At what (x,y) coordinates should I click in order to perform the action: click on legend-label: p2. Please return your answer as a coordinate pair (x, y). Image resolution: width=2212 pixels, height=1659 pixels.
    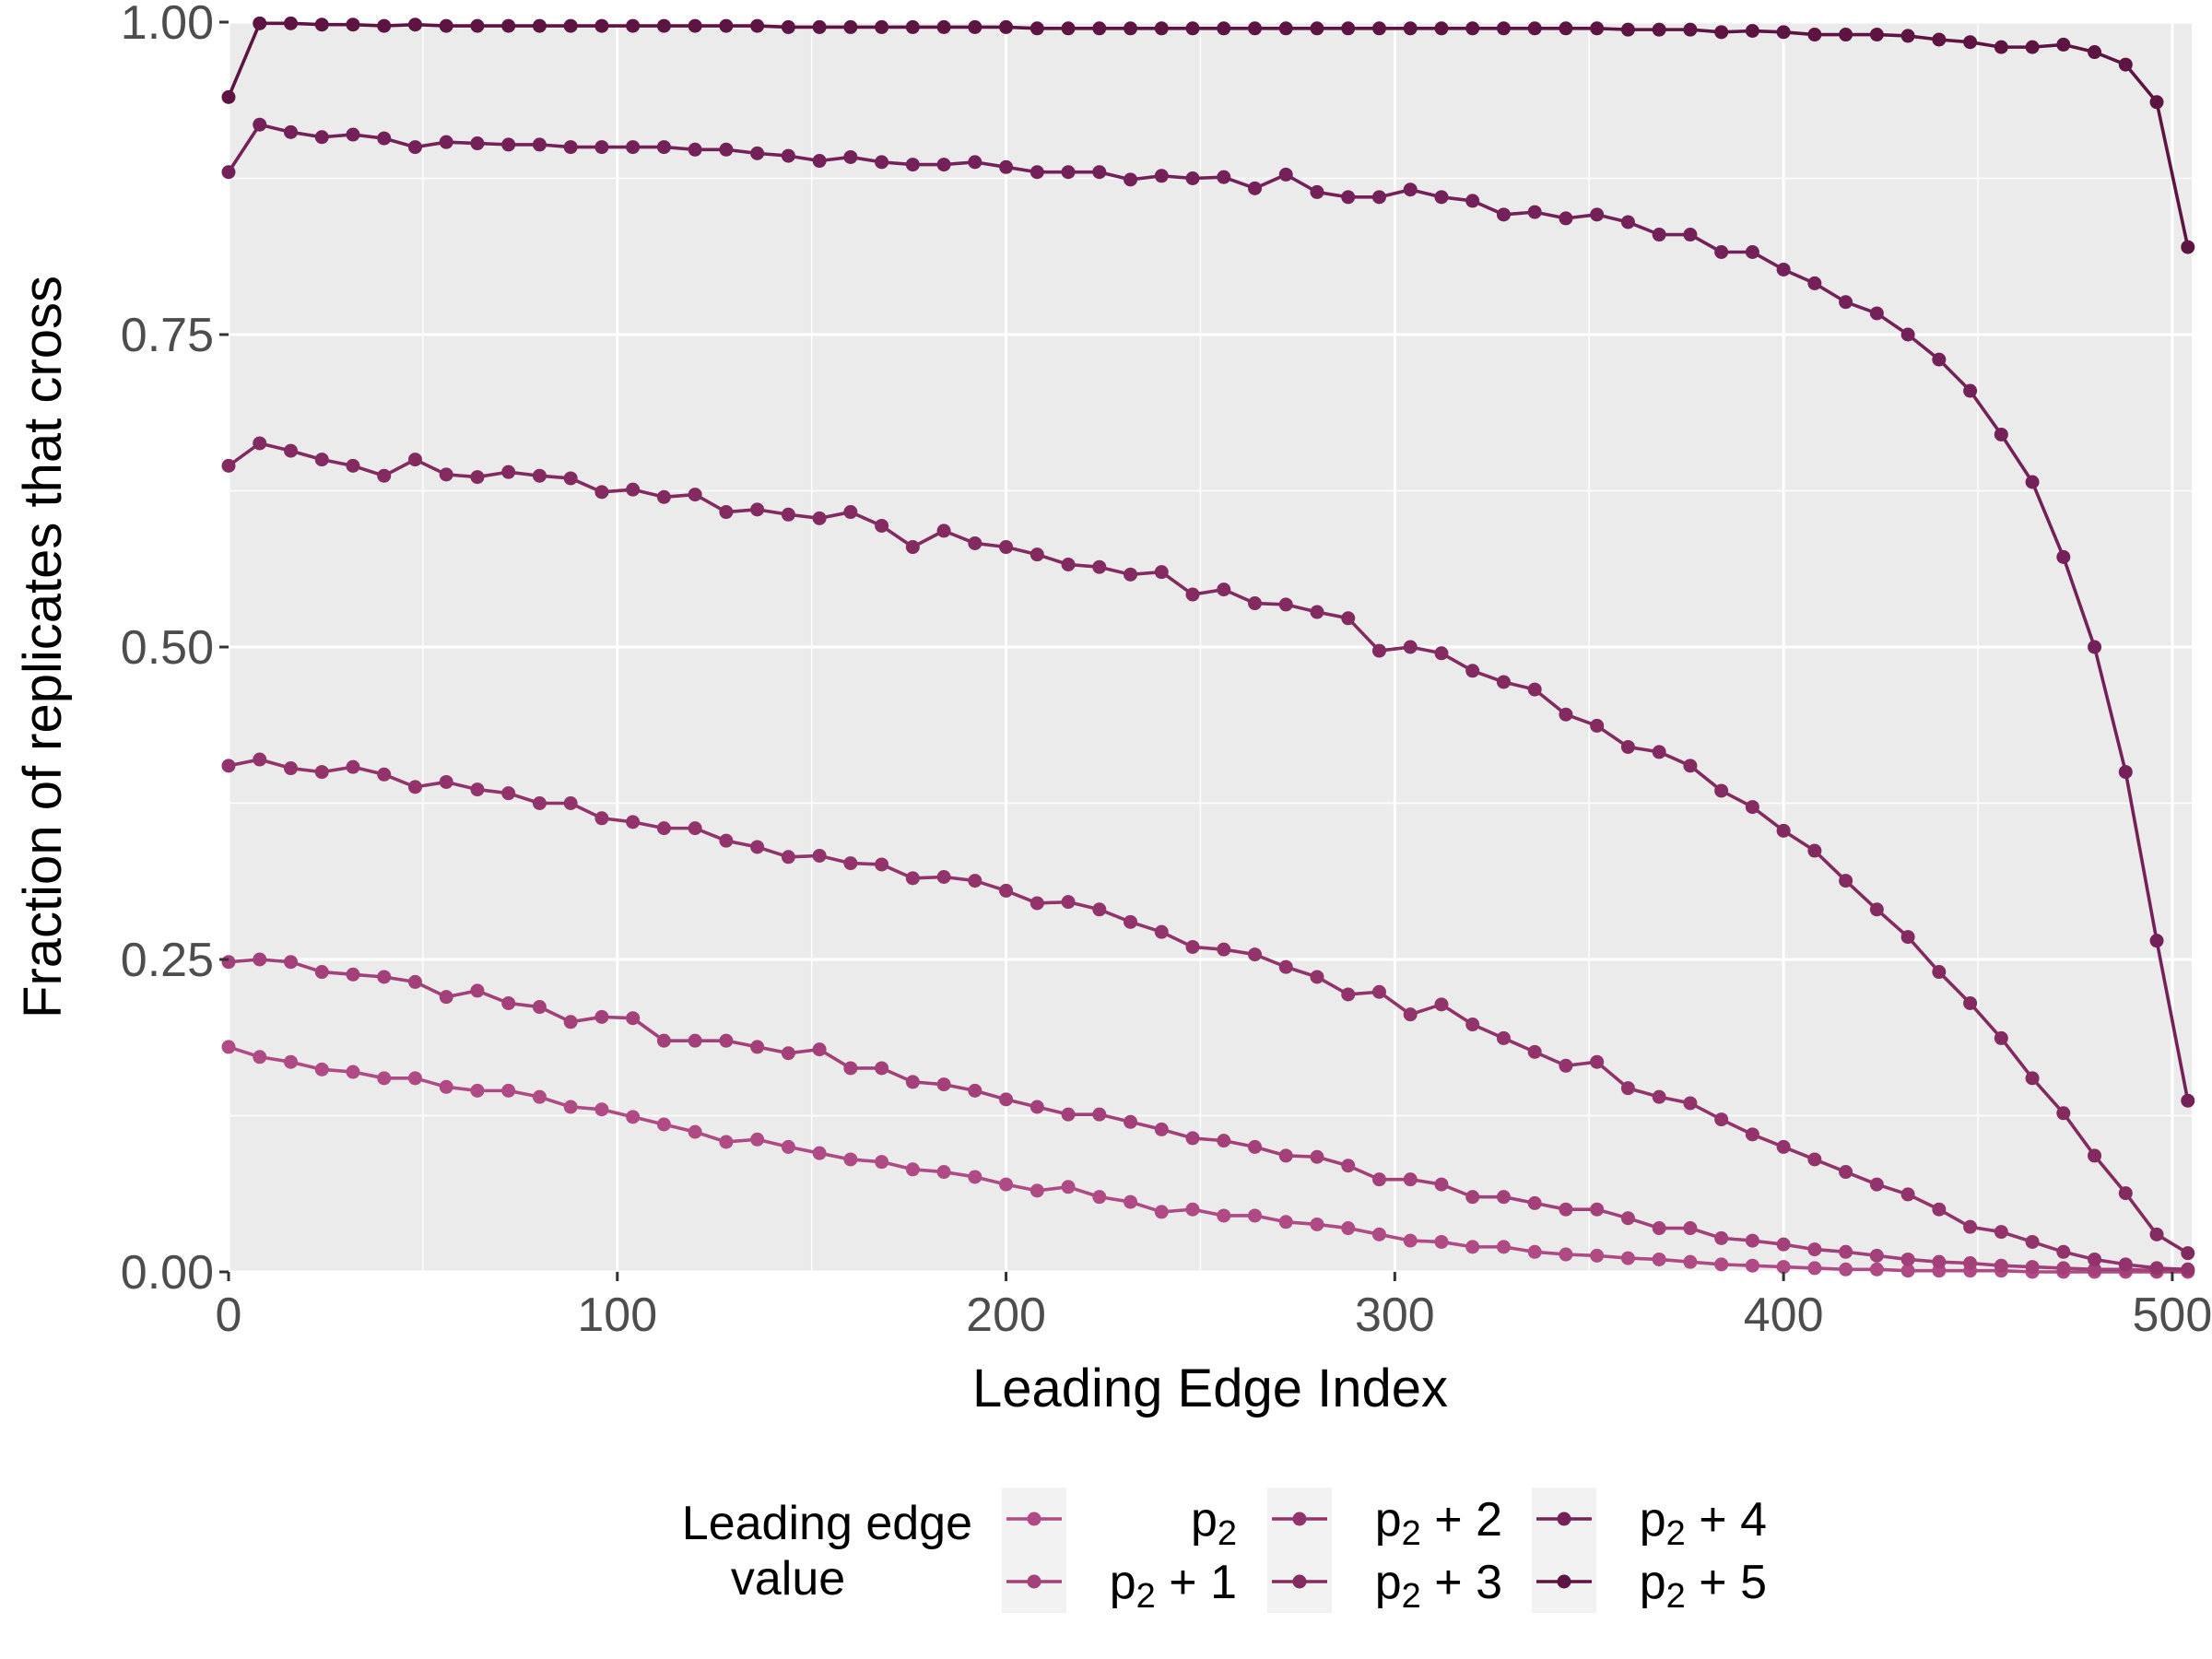
    Looking at the image, I should click on (1214, 1523).